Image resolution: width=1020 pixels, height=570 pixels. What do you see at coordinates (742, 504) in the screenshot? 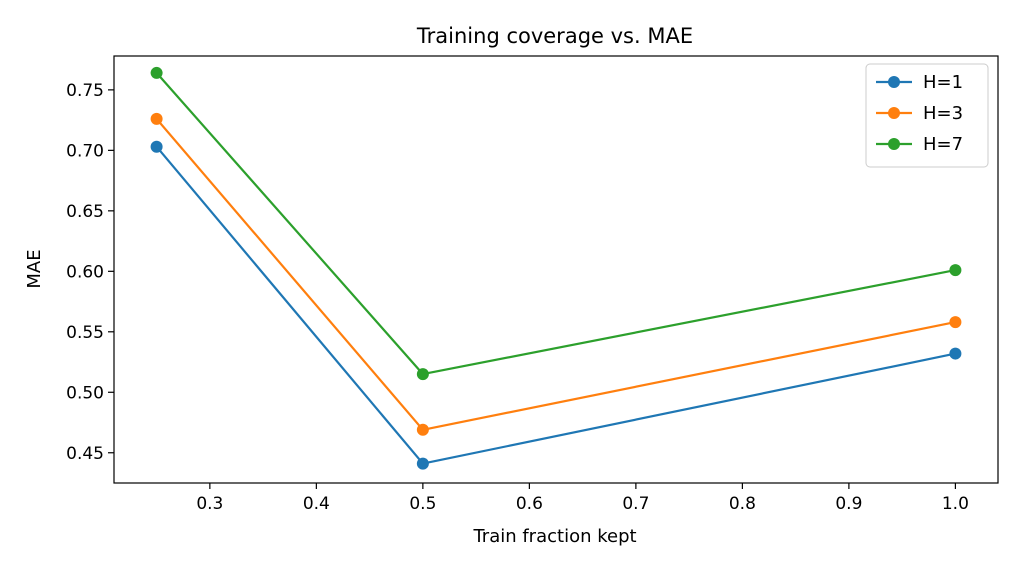
I see `x-tick-label: 0.8` at bounding box center [742, 504].